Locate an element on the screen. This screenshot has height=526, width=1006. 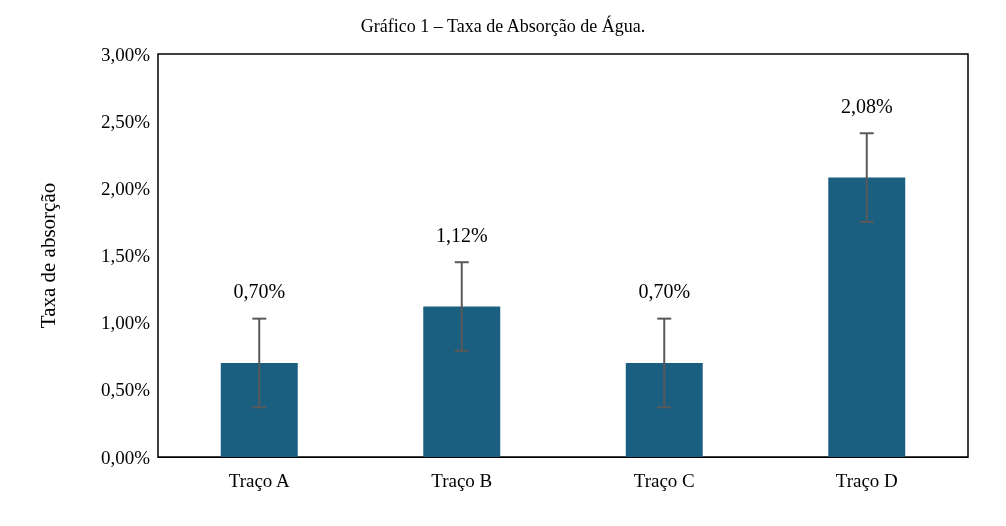
y-axis-title: Taxa de absorção is located at coordinates (47, 255).